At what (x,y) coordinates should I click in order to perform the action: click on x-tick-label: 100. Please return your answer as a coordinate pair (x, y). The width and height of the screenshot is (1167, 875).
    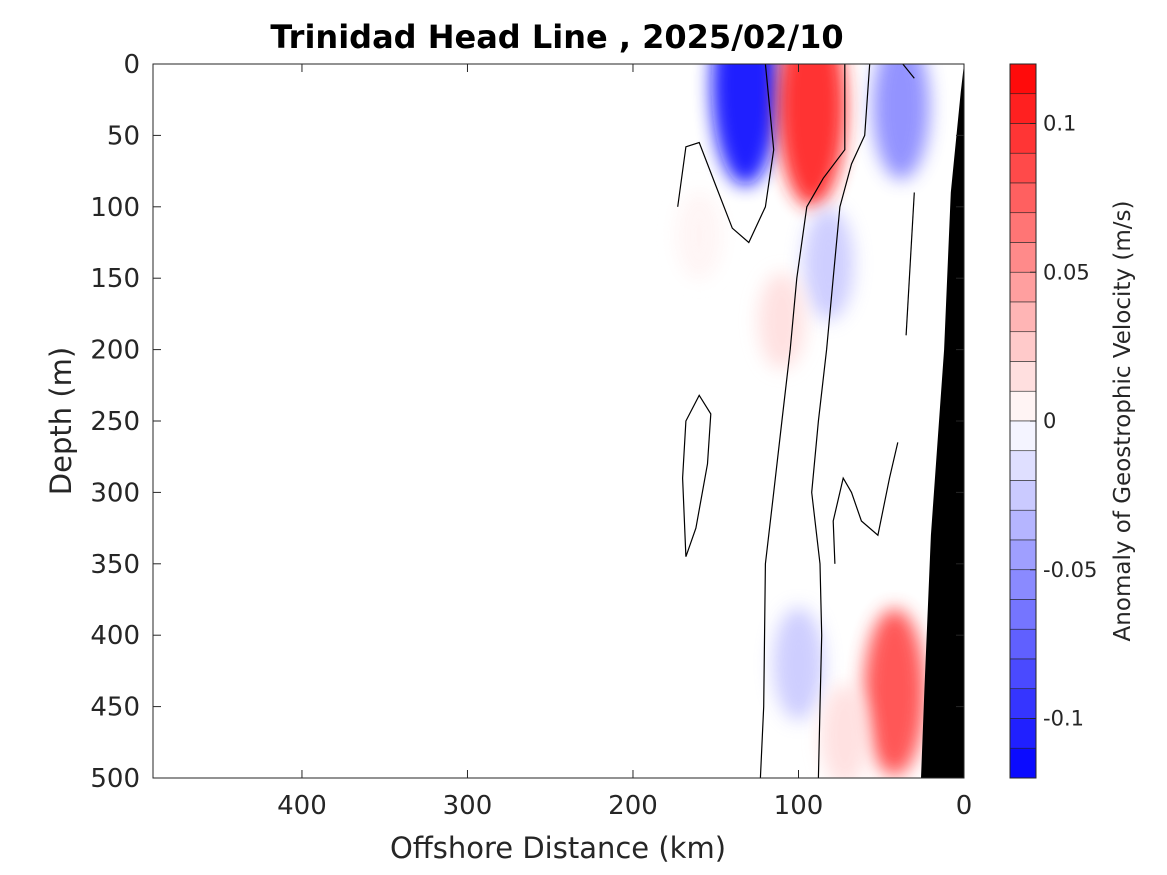
    Looking at the image, I should click on (799, 806).